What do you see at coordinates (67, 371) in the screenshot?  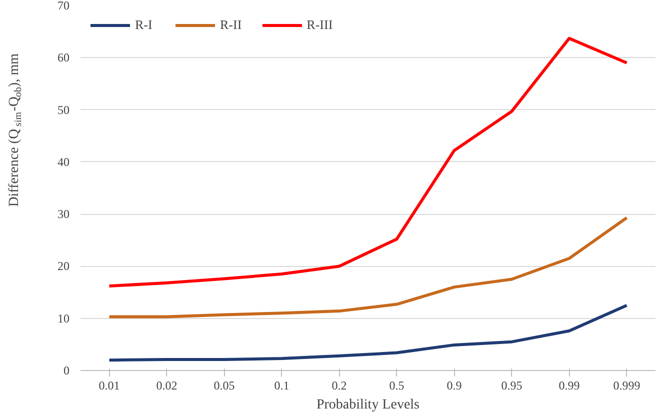 I see `y-tick-label: 0` at bounding box center [67, 371].